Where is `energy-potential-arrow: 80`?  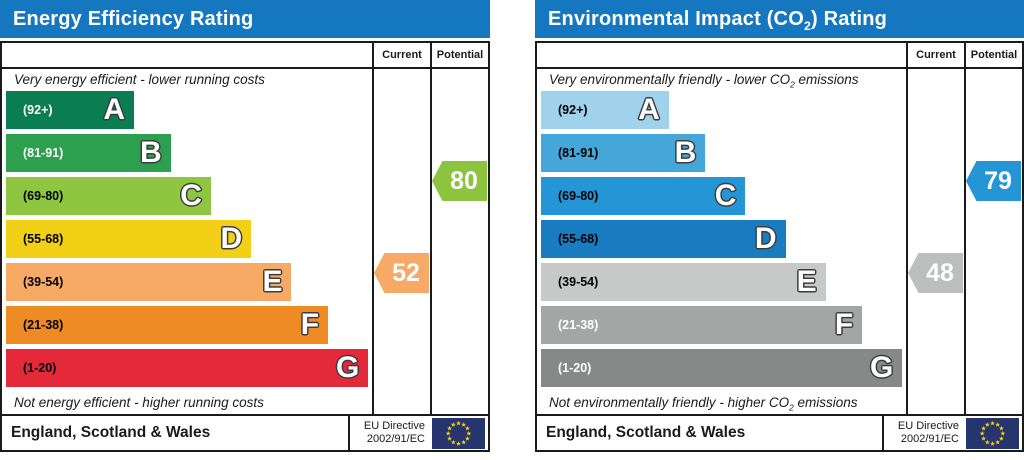
energy-potential-arrow: 80 is located at coordinates (459, 181).